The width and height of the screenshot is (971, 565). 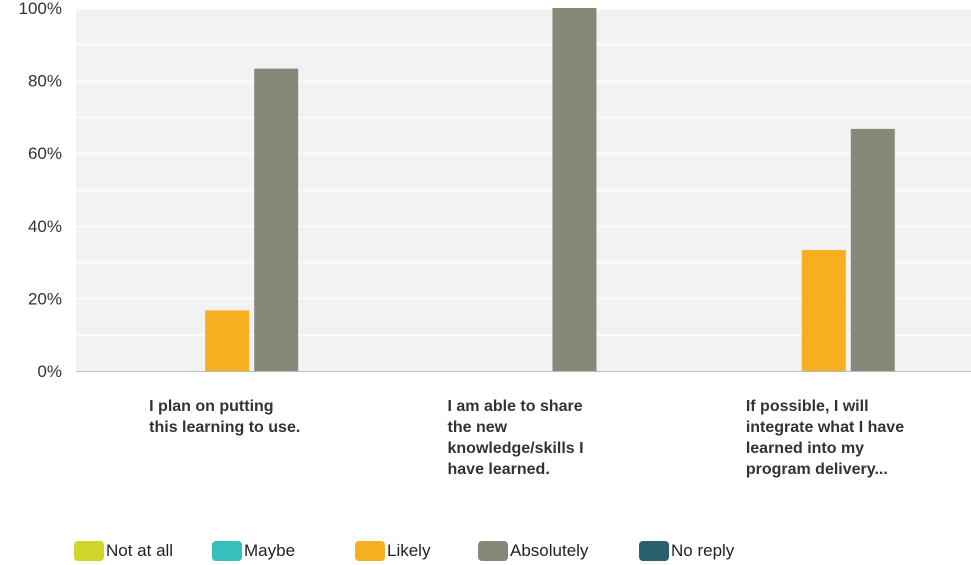 What do you see at coordinates (549, 550) in the screenshot?
I see `legend-label: Absolutely` at bounding box center [549, 550].